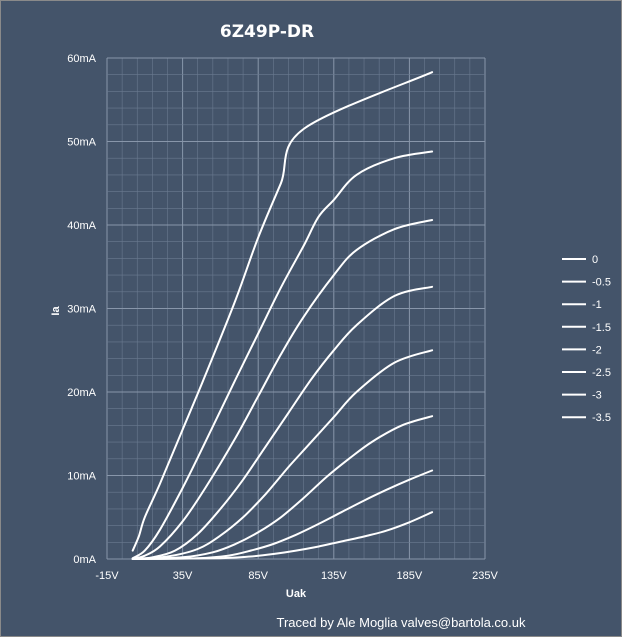  What do you see at coordinates (107, 576) in the screenshot?
I see `x-tick-label: -15V` at bounding box center [107, 576].